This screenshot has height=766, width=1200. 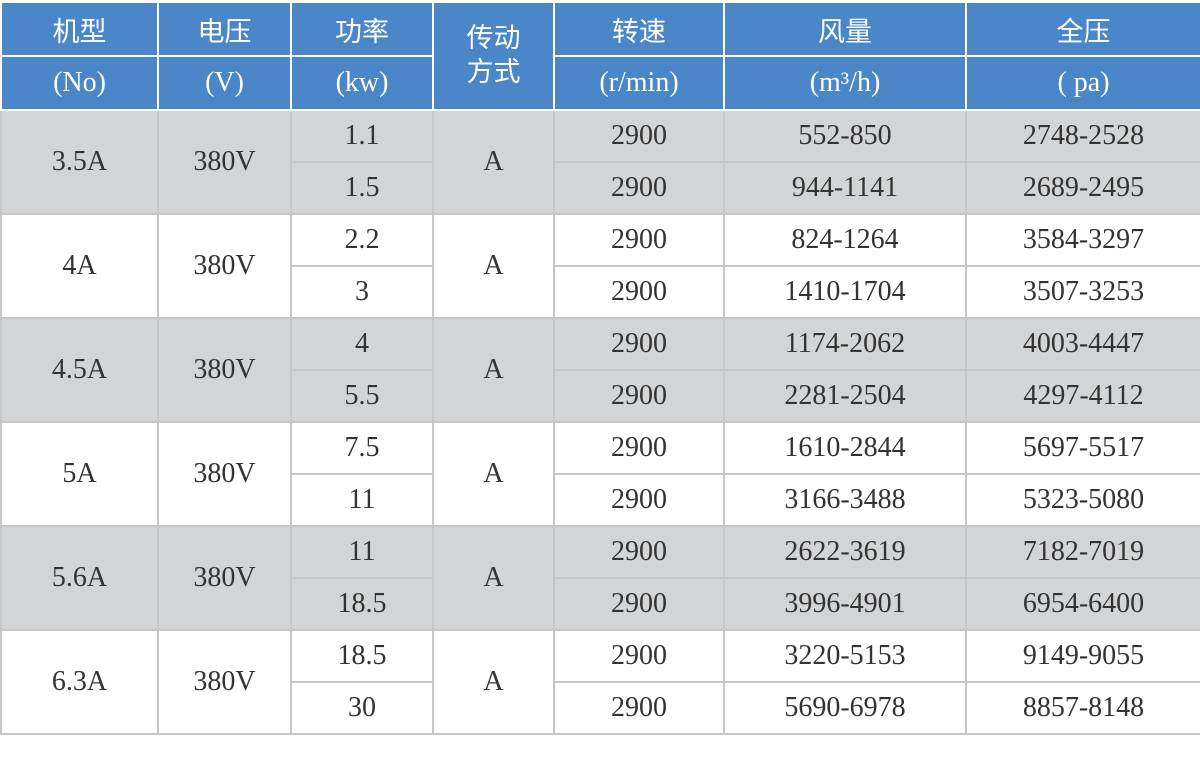 I want to click on cell-pressure: 7182-7019, so click(x=1082, y=552).